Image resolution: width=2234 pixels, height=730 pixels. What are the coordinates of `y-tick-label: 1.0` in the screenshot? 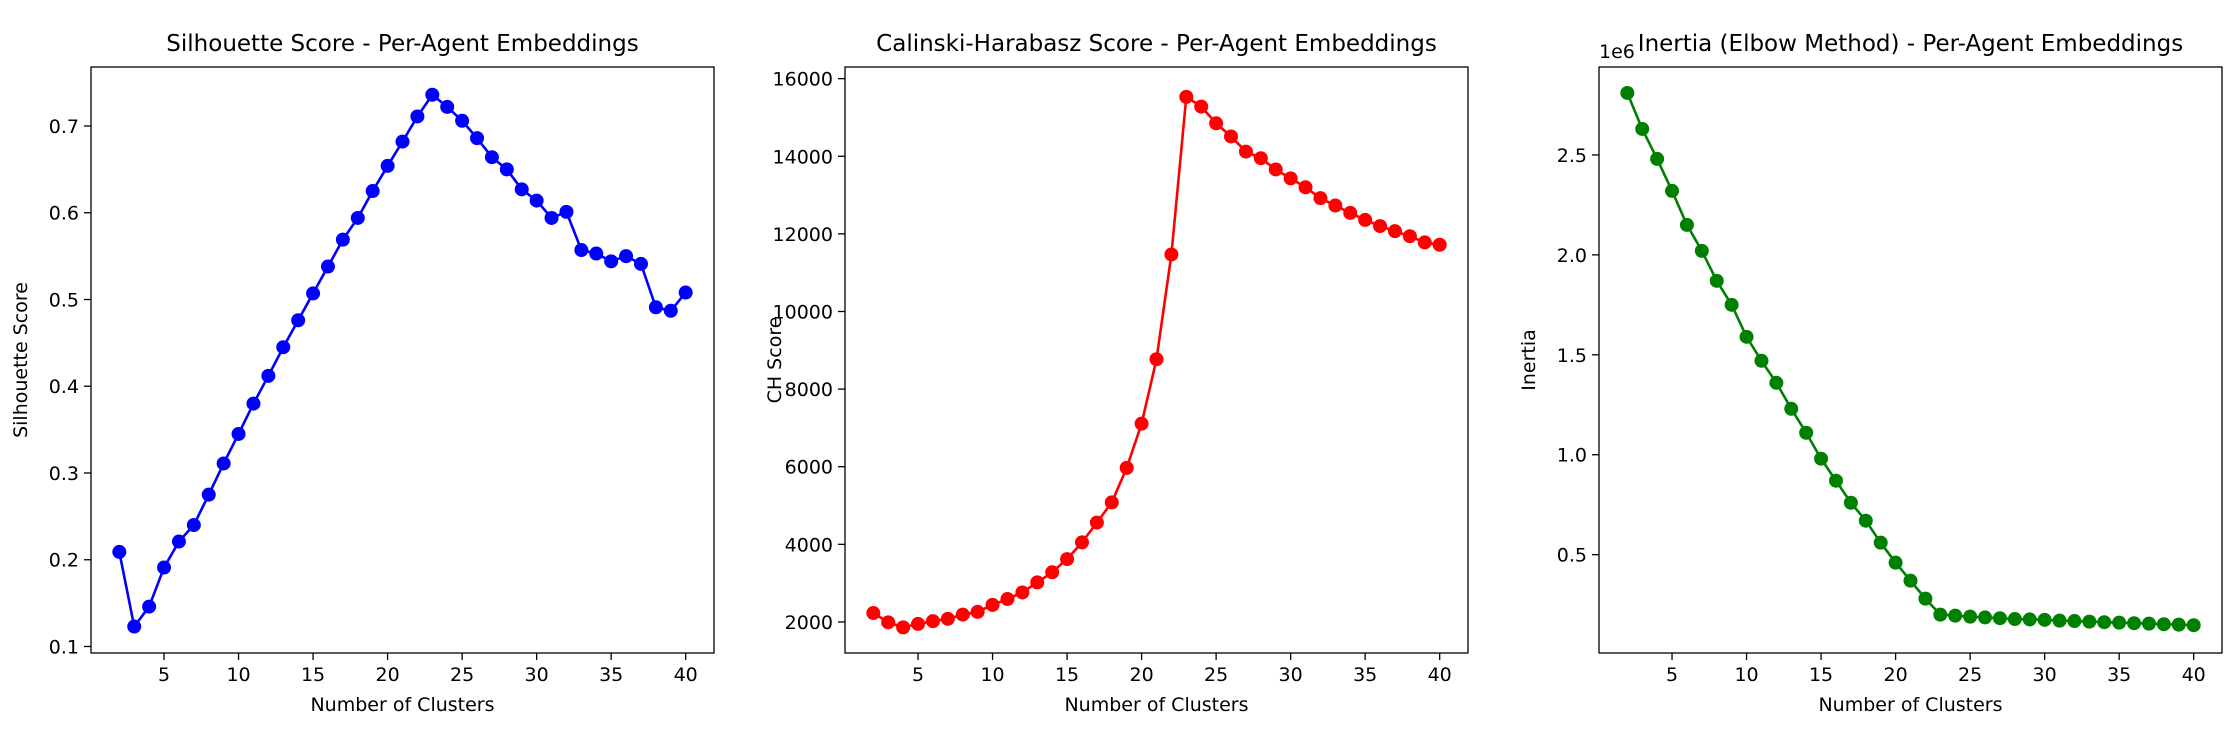 It's located at (1572, 456).